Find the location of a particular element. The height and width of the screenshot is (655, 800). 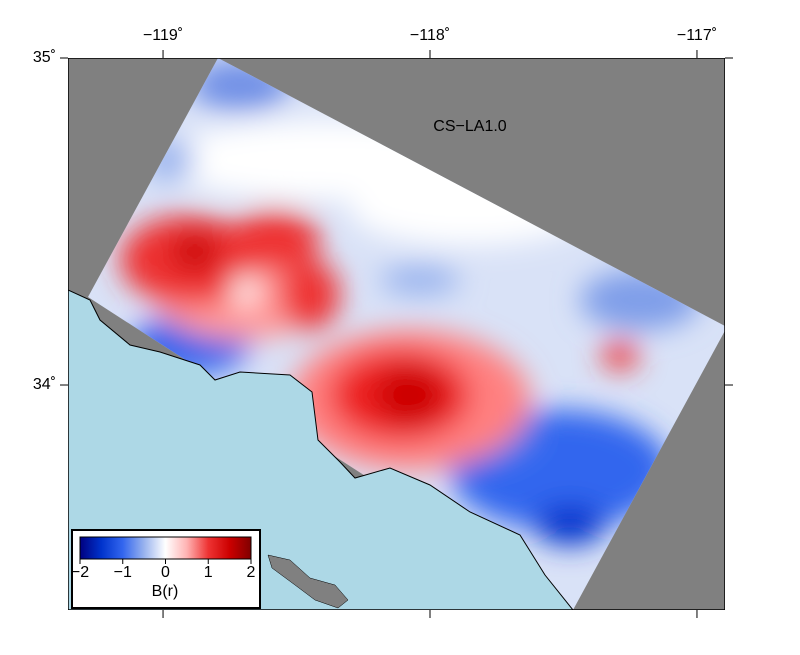

y-tick-label: 35˚ is located at coordinates (44, 57).